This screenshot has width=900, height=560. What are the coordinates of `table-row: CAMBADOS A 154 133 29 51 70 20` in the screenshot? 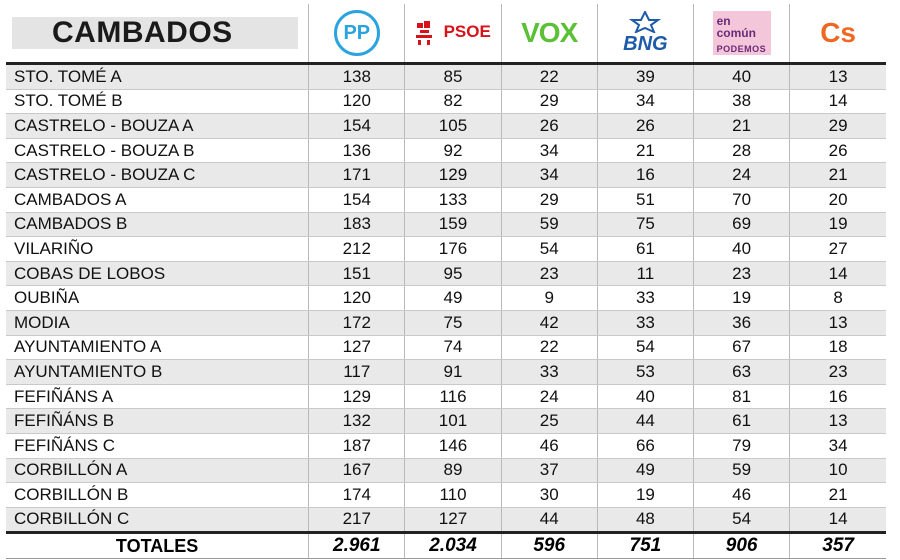 It's located at (446, 200).